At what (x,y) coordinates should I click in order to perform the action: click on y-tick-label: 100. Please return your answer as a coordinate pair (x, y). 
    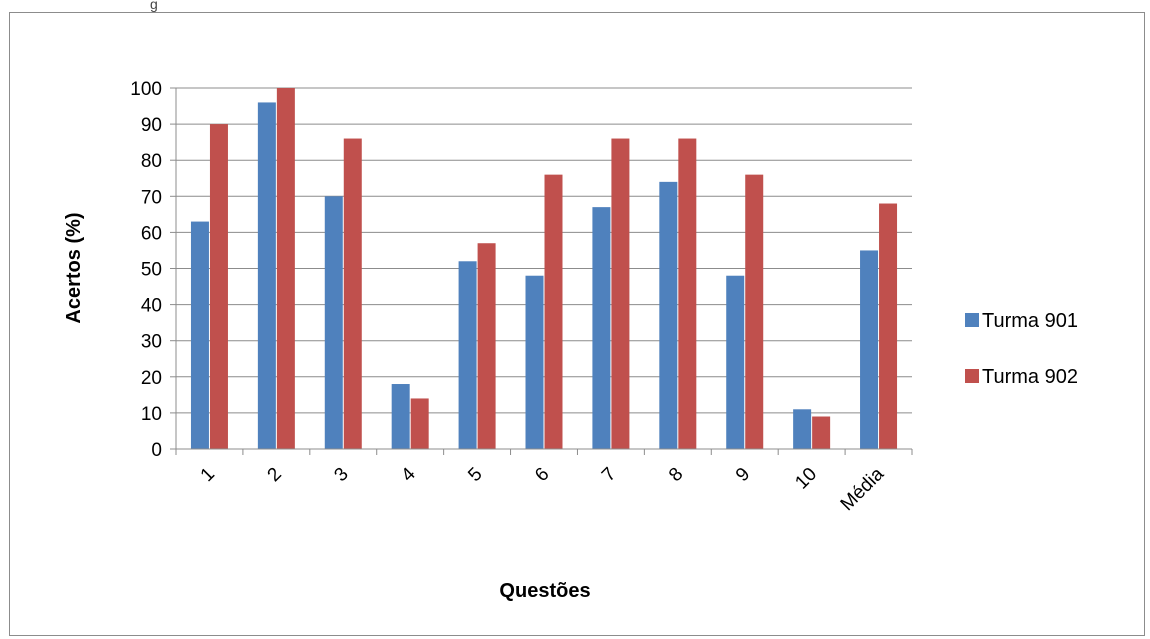
    Looking at the image, I should click on (146, 89).